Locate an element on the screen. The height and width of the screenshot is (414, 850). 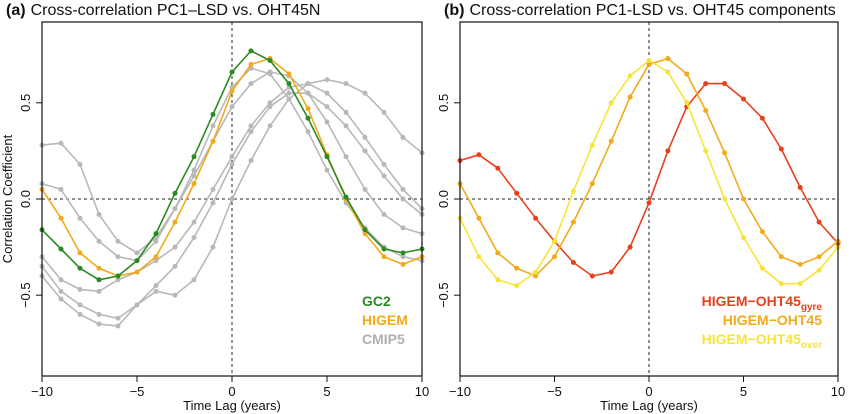
x-axis-label: Time Lag (years) is located at coordinates (649, 405).